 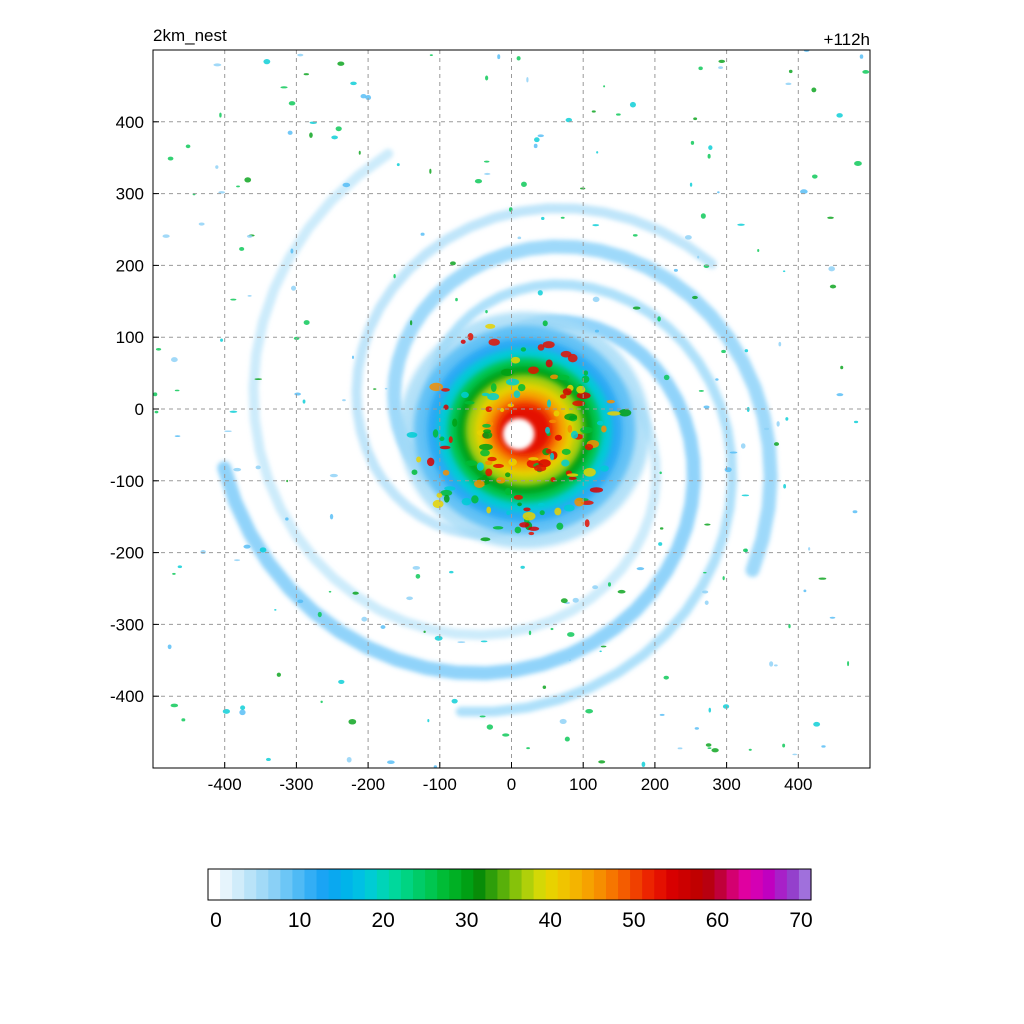 I want to click on x-tick-label: -400, so click(x=225, y=784).